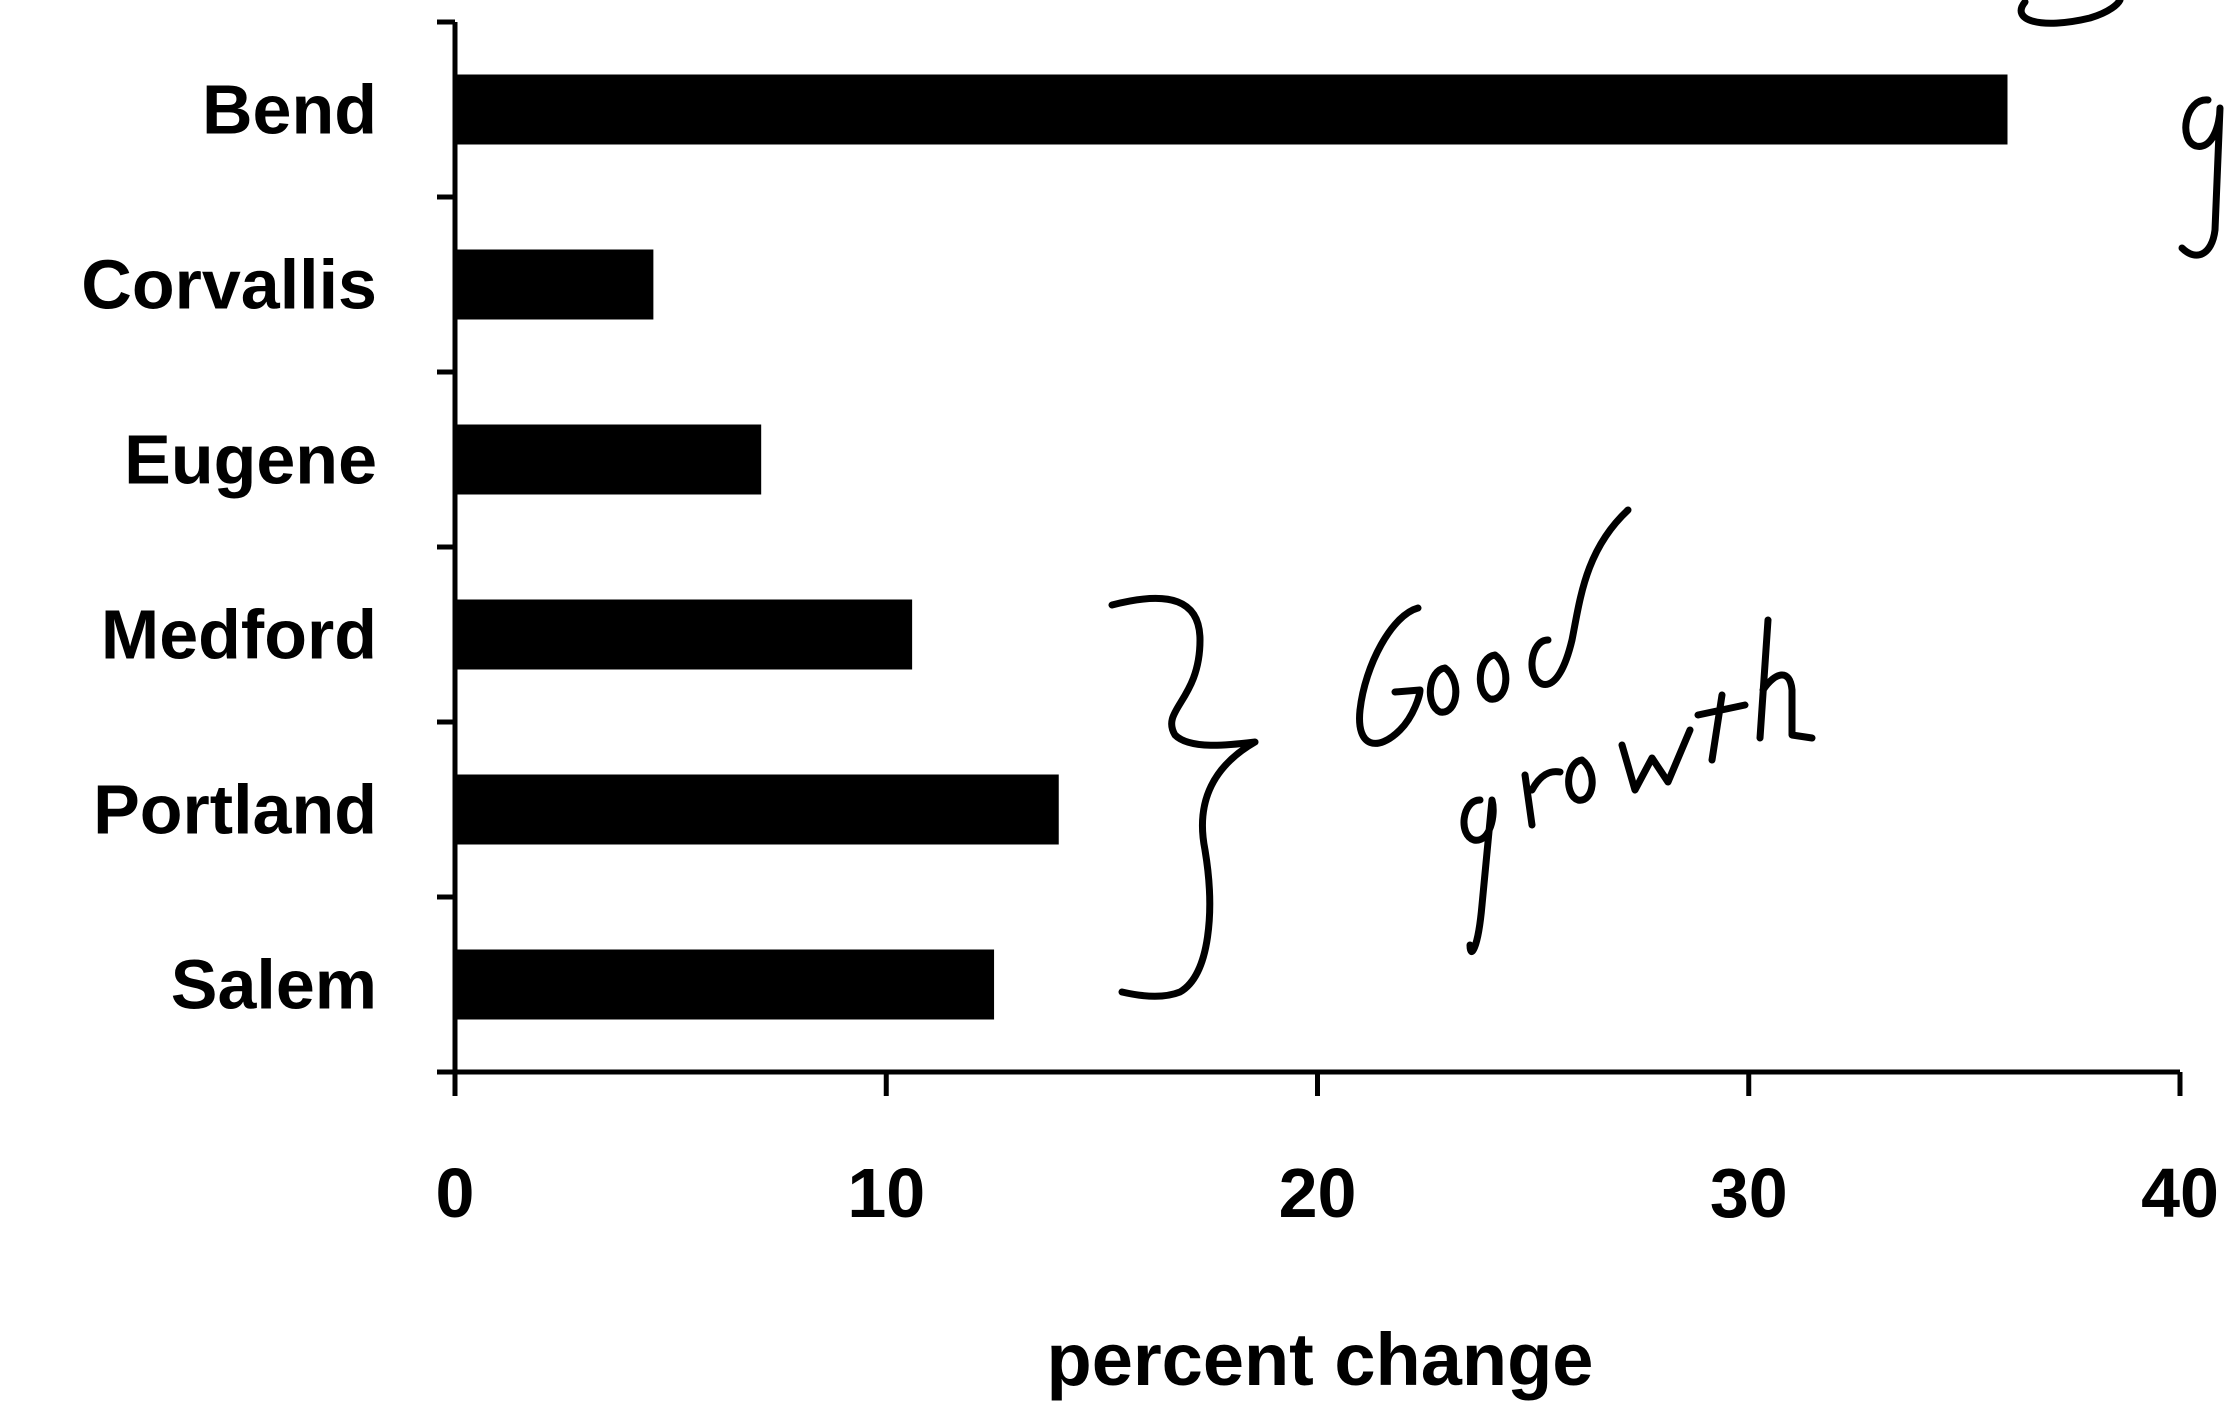 Image resolution: width=2230 pixels, height=1410 pixels. I want to click on brace-mark, so click(1183, 797).